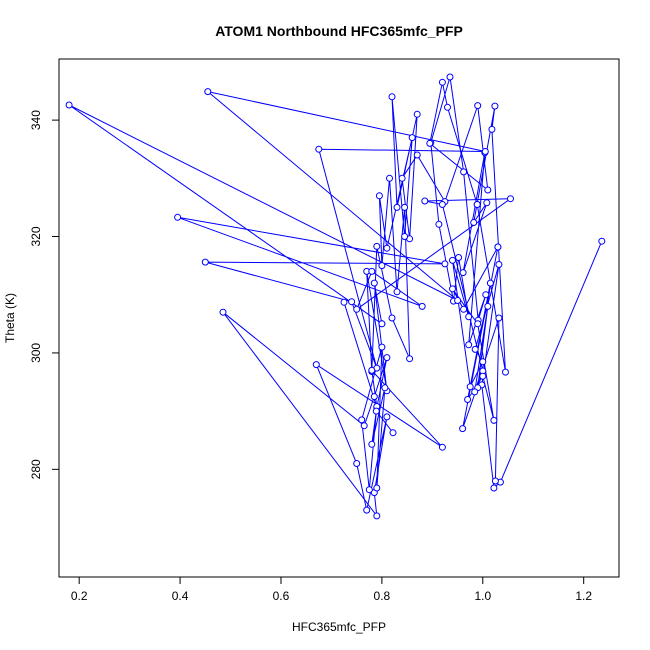 The image size is (650, 650). What do you see at coordinates (44, 294) in the screenshot?
I see `y-axis: 280 300 320 340` at bounding box center [44, 294].